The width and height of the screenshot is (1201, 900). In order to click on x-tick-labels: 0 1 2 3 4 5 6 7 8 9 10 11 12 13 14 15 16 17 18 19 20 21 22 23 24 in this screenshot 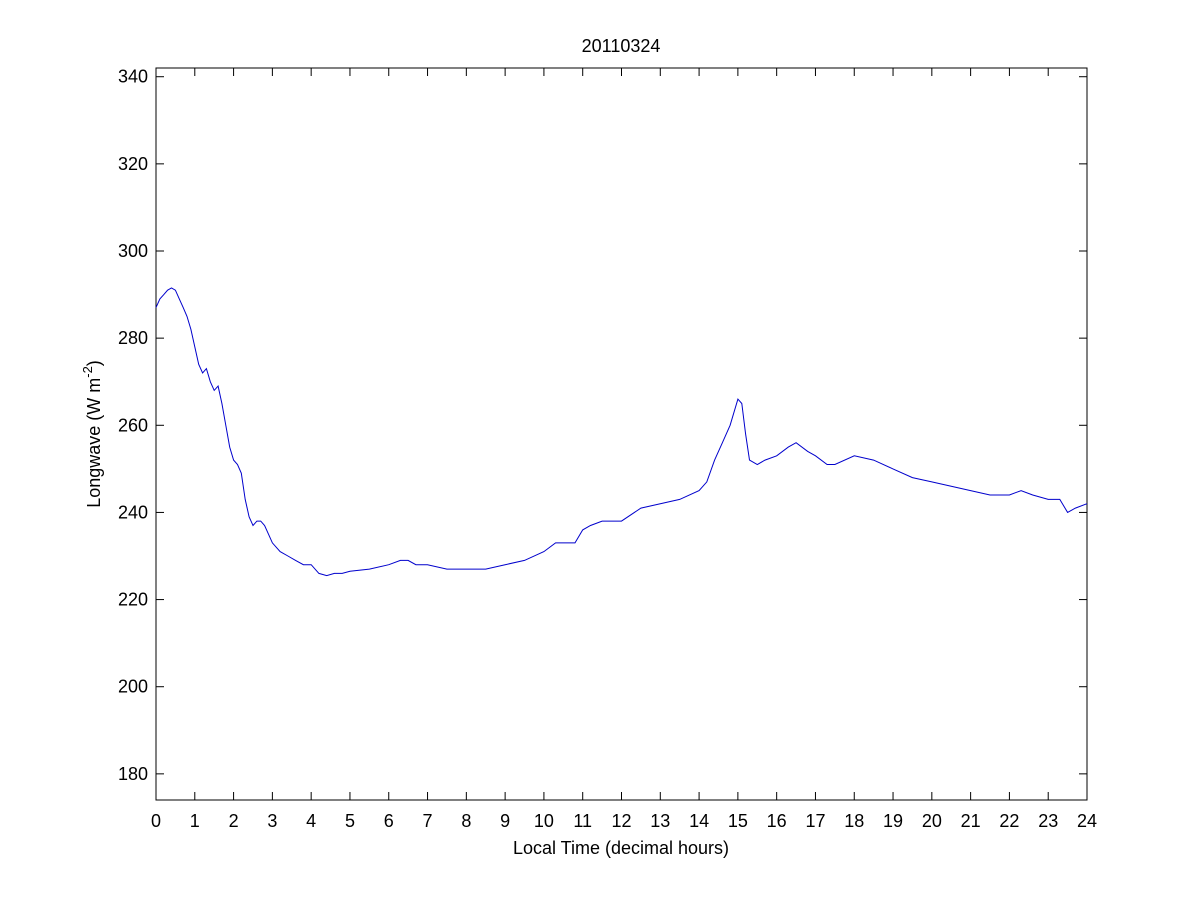, I will do `click(624, 821)`.